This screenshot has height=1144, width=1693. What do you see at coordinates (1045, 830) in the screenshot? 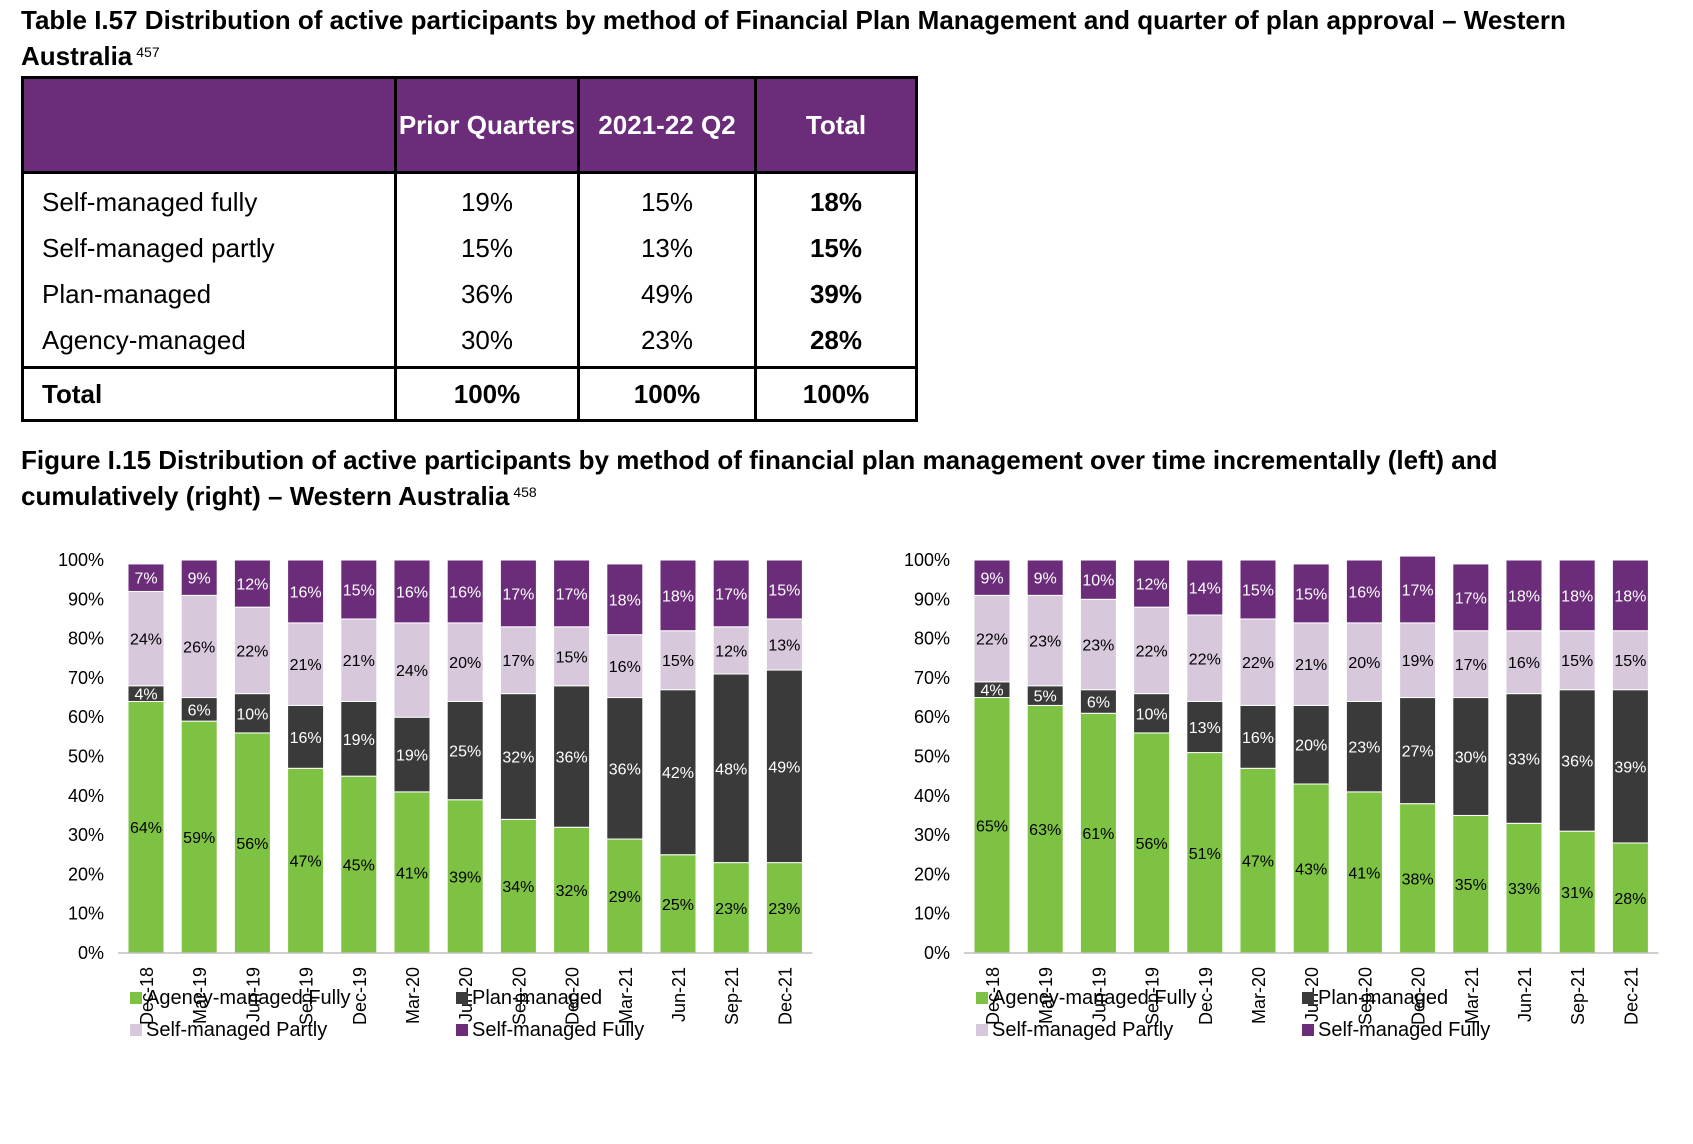
I see `right-bar-label: 63%` at bounding box center [1045, 830].